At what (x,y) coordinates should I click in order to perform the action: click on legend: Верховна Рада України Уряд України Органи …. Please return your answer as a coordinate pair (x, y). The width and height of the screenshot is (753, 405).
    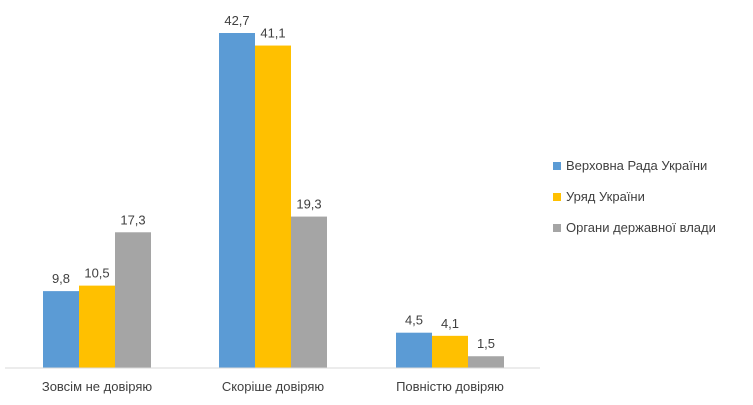
    Looking at the image, I should click on (634, 196).